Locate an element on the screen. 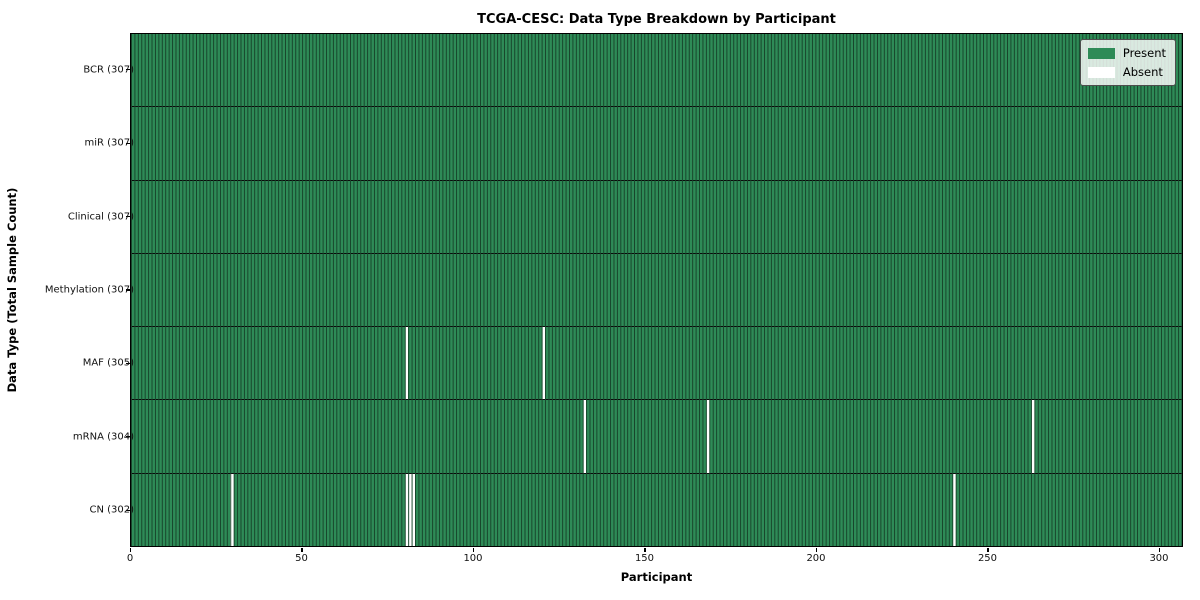 Image resolution: width=1200 pixels, height=600 pixels. legend: Present Absent is located at coordinates (1127, 62).